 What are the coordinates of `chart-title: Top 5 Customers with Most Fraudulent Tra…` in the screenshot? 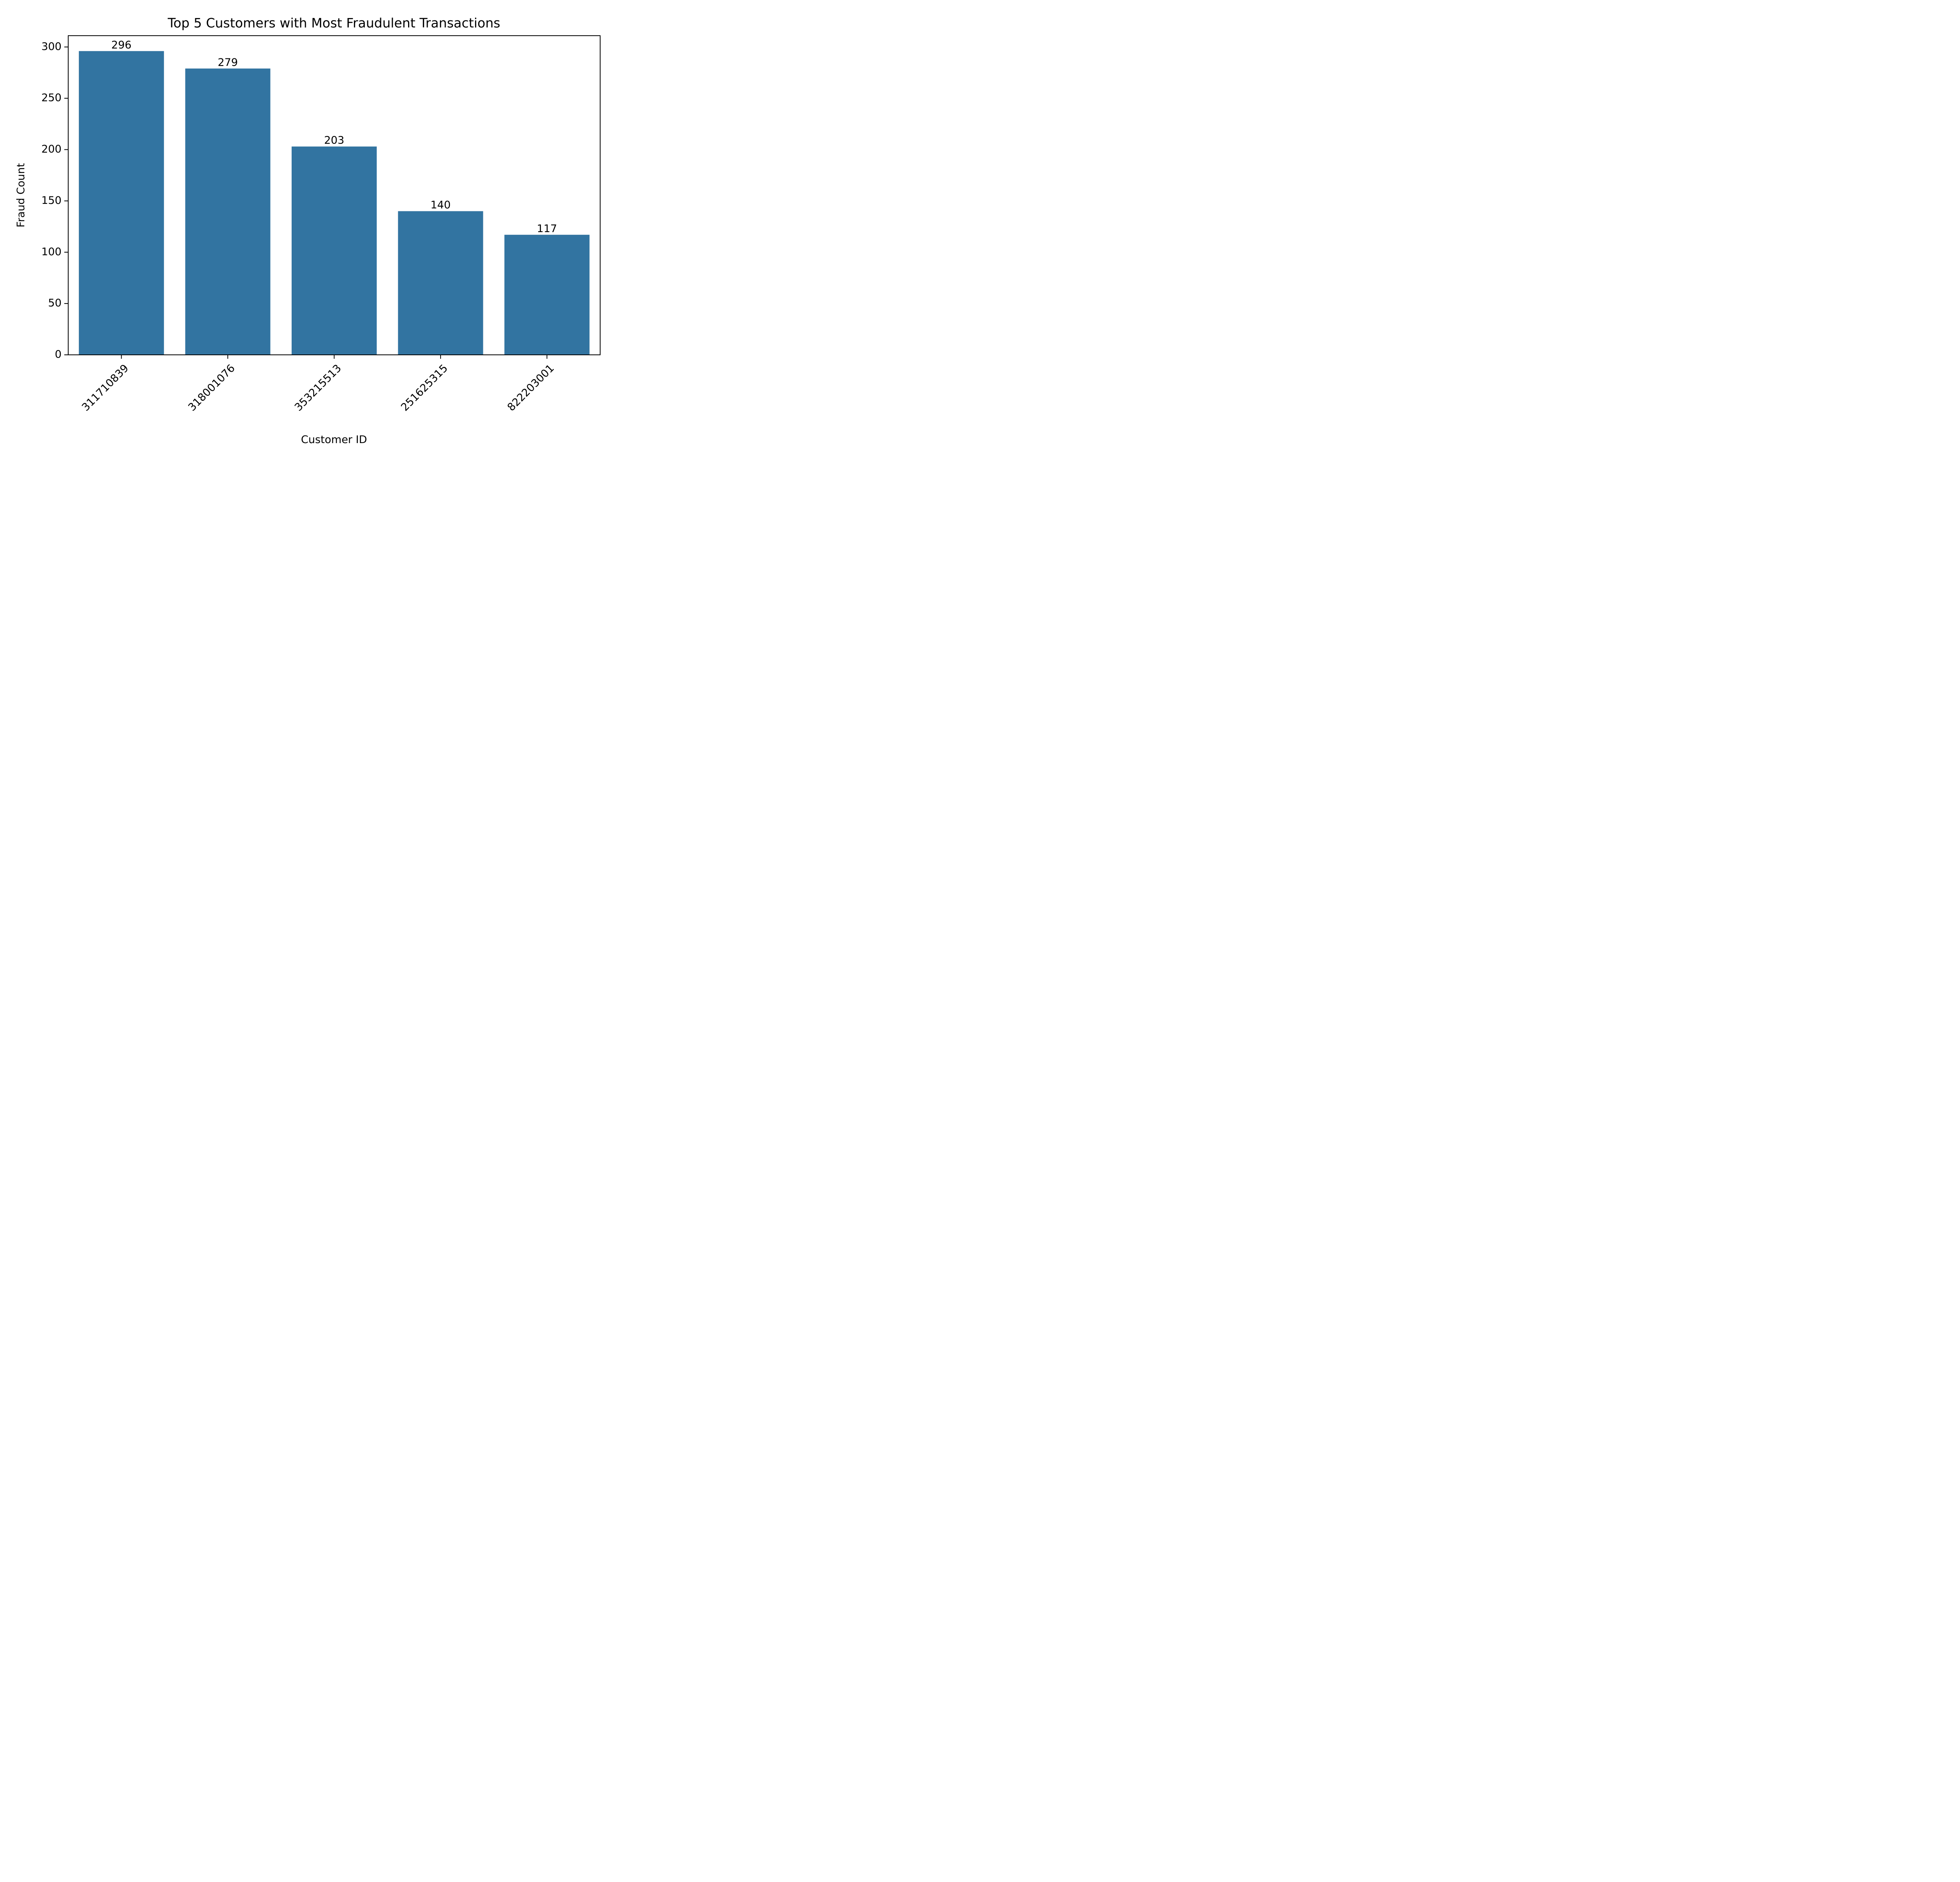 It's located at (333, 23).